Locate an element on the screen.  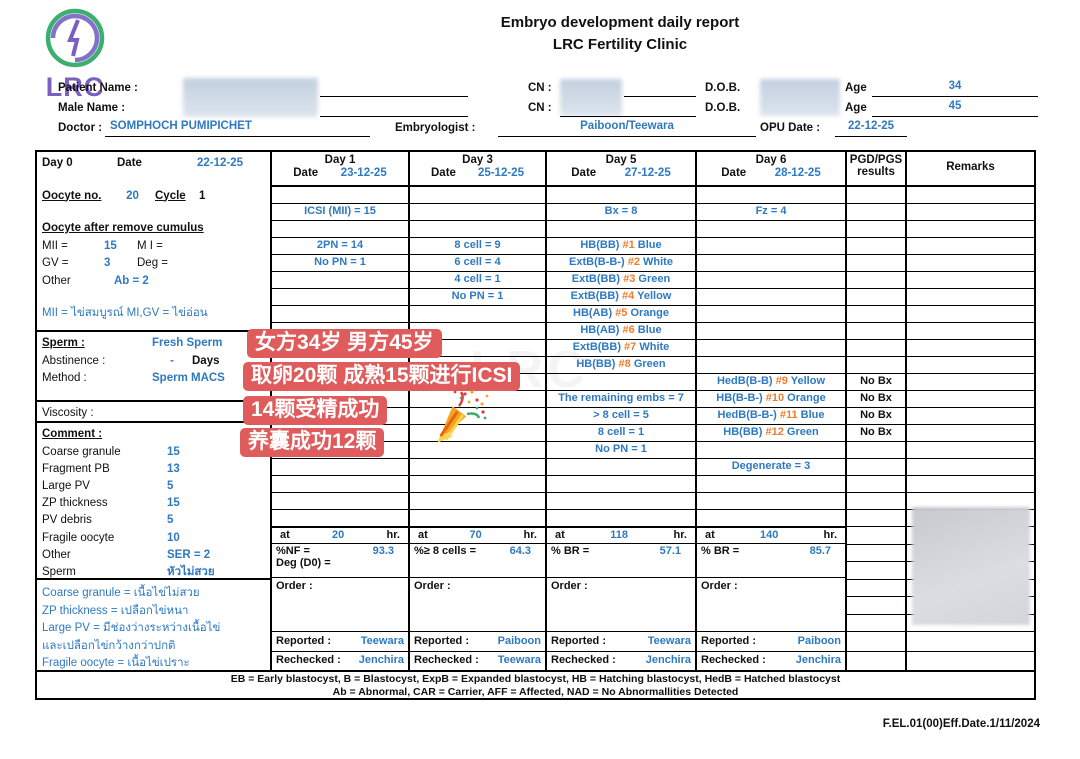
comment-item-label: ZP thickness is located at coordinates (75, 503).